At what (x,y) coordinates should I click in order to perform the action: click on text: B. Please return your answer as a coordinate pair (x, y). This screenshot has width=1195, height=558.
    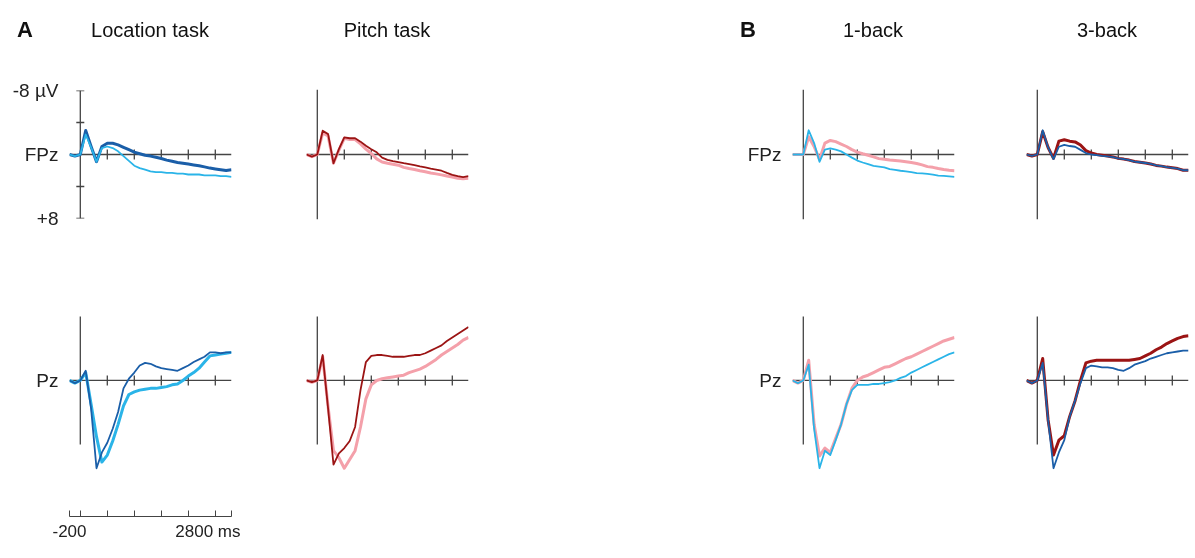
    Looking at the image, I should click on (748, 30).